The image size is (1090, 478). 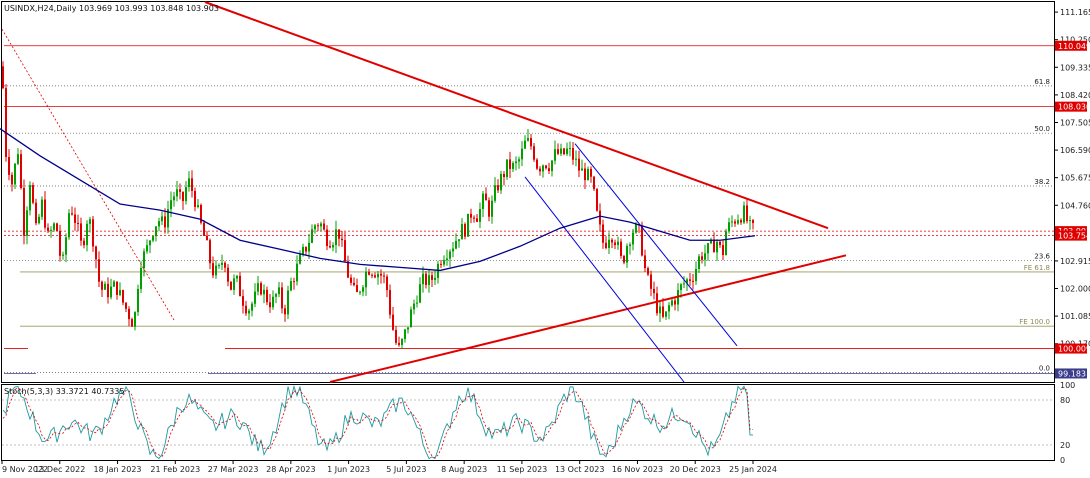 What do you see at coordinates (1037, 268) in the screenshot?
I see `fe-level-label: FE 61.8` at bounding box center [1037, 268].